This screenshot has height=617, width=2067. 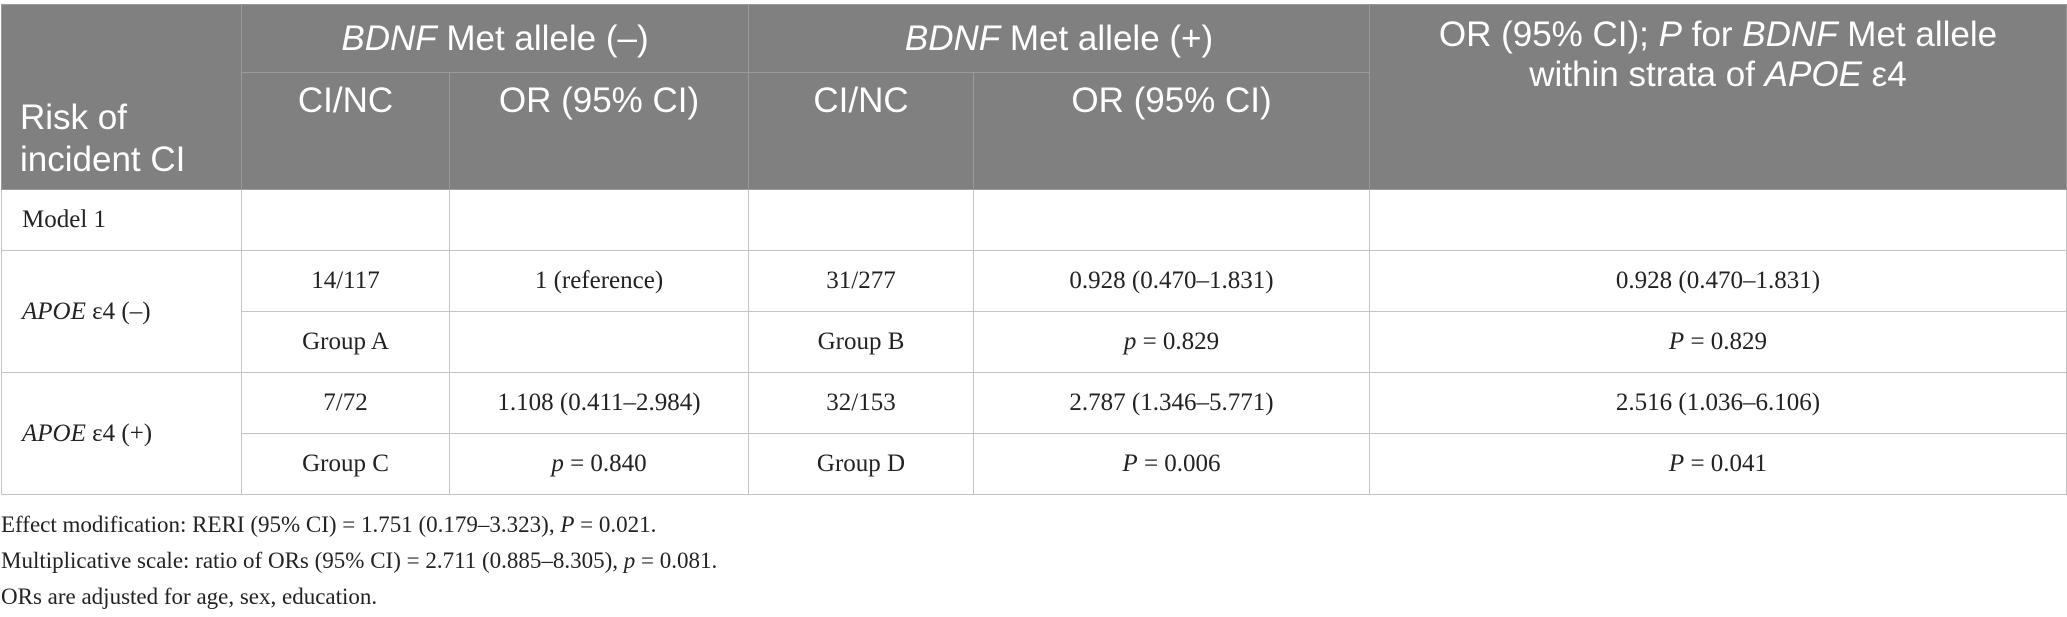 What do you see at coordinates (1179, 463) in the screenshot?
I see `p-value: = 0.006` at bounding box center [1179, 463].